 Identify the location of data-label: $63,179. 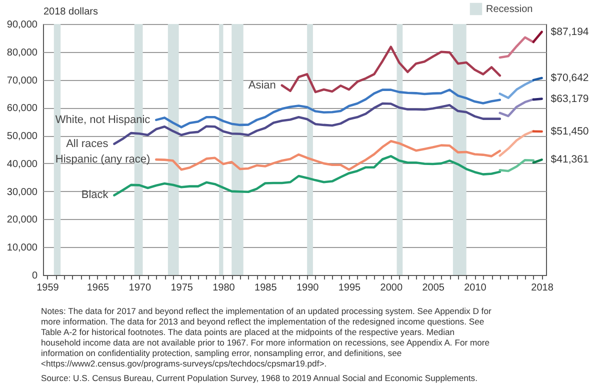
(569, 98).